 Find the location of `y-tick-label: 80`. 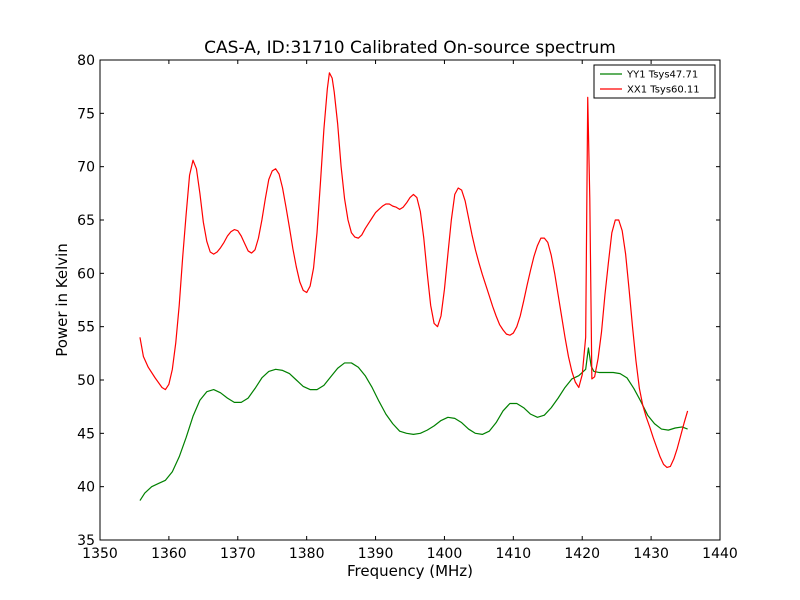

y-tick-label: 80 is located at coordinates (86, 61).